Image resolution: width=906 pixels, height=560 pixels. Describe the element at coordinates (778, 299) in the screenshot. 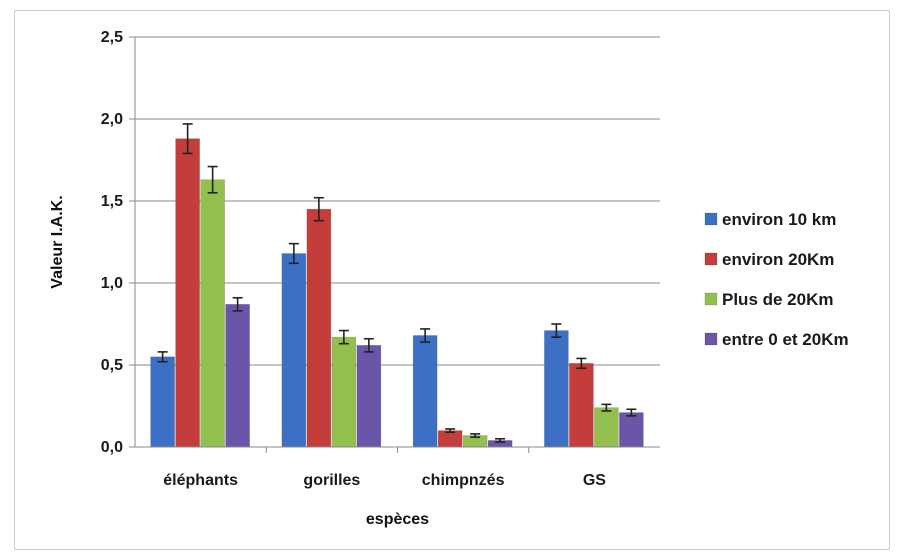

I see `legend-label: Plus de 20Km` at that location.